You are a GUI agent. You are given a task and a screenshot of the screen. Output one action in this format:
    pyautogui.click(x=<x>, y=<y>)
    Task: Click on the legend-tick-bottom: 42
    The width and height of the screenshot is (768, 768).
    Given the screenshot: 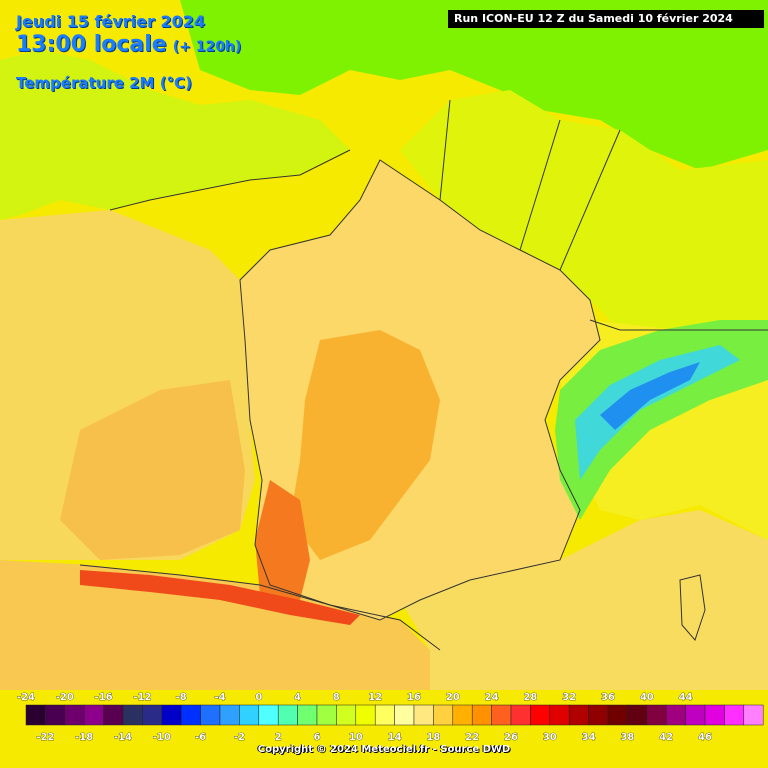 What is the action you would take?
    pyautogui.click(x=666, y=737)
    